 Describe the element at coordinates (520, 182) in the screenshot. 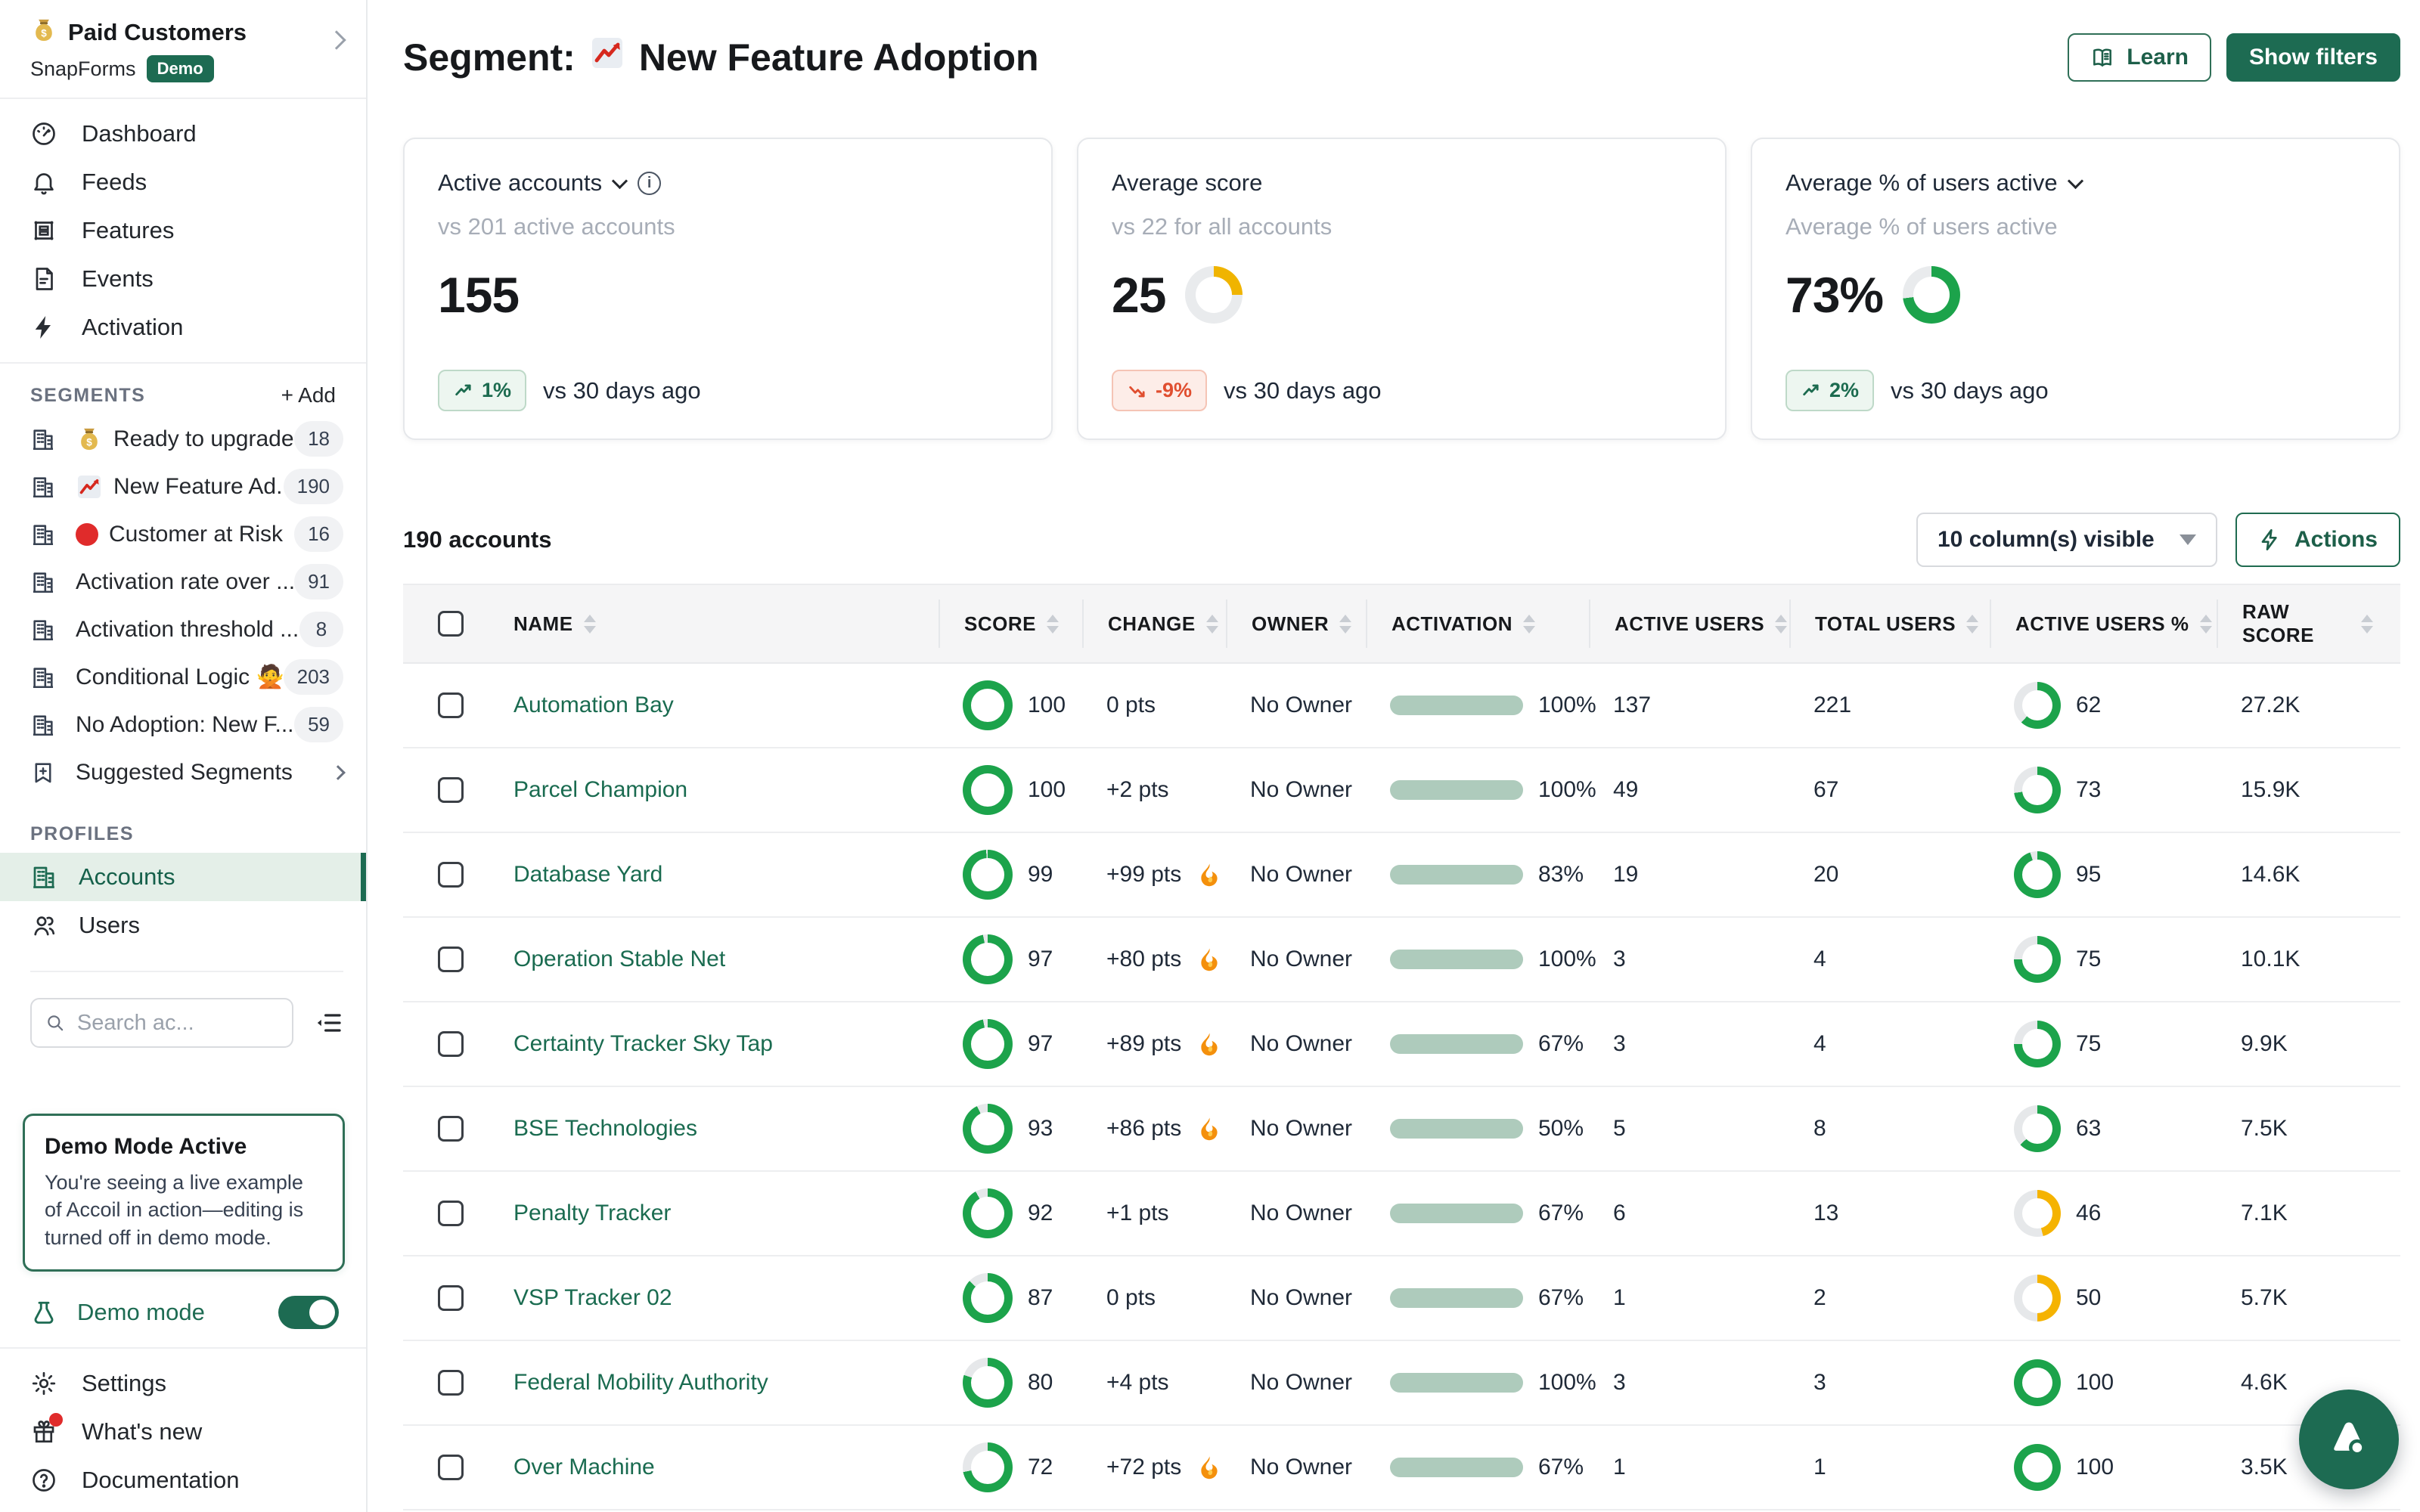

I see `stat-card-label: Active accounts` at that location.